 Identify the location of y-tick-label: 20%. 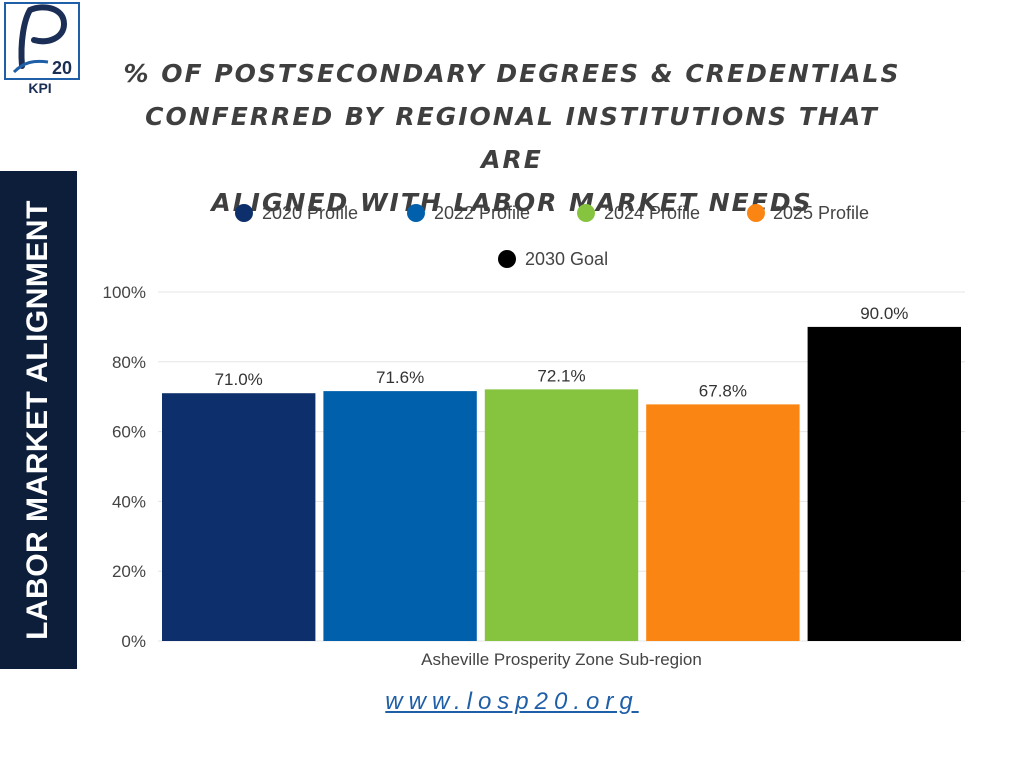
(129, 571).